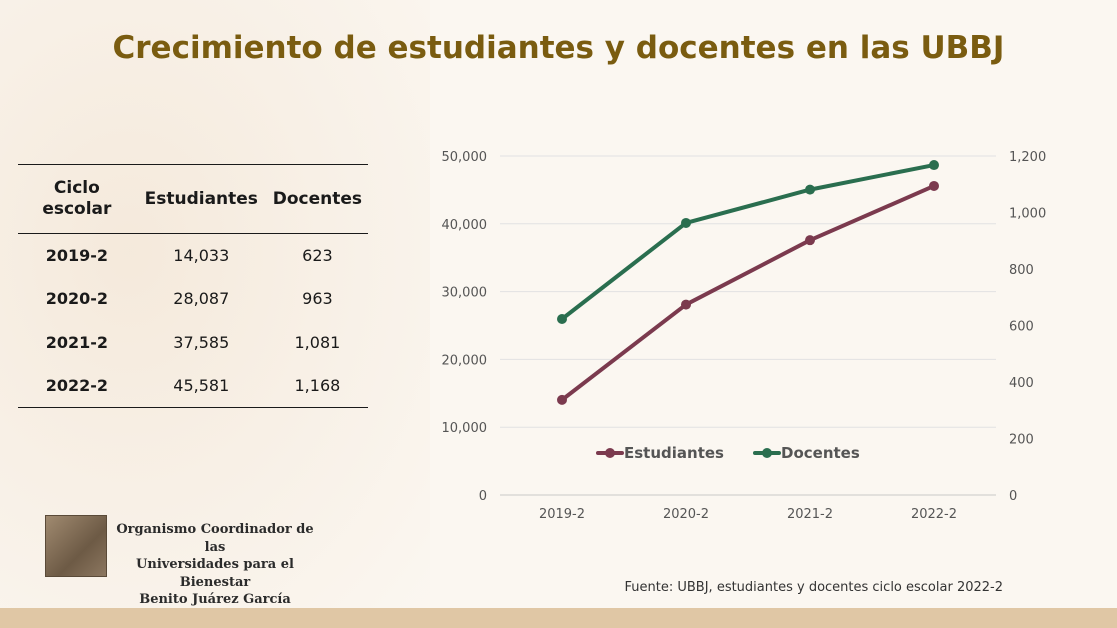  What do you see at coordinates (1013, 496) in the screenshot?
I see `y-right-tick-label: 0` at bounding box center [1013, 496].